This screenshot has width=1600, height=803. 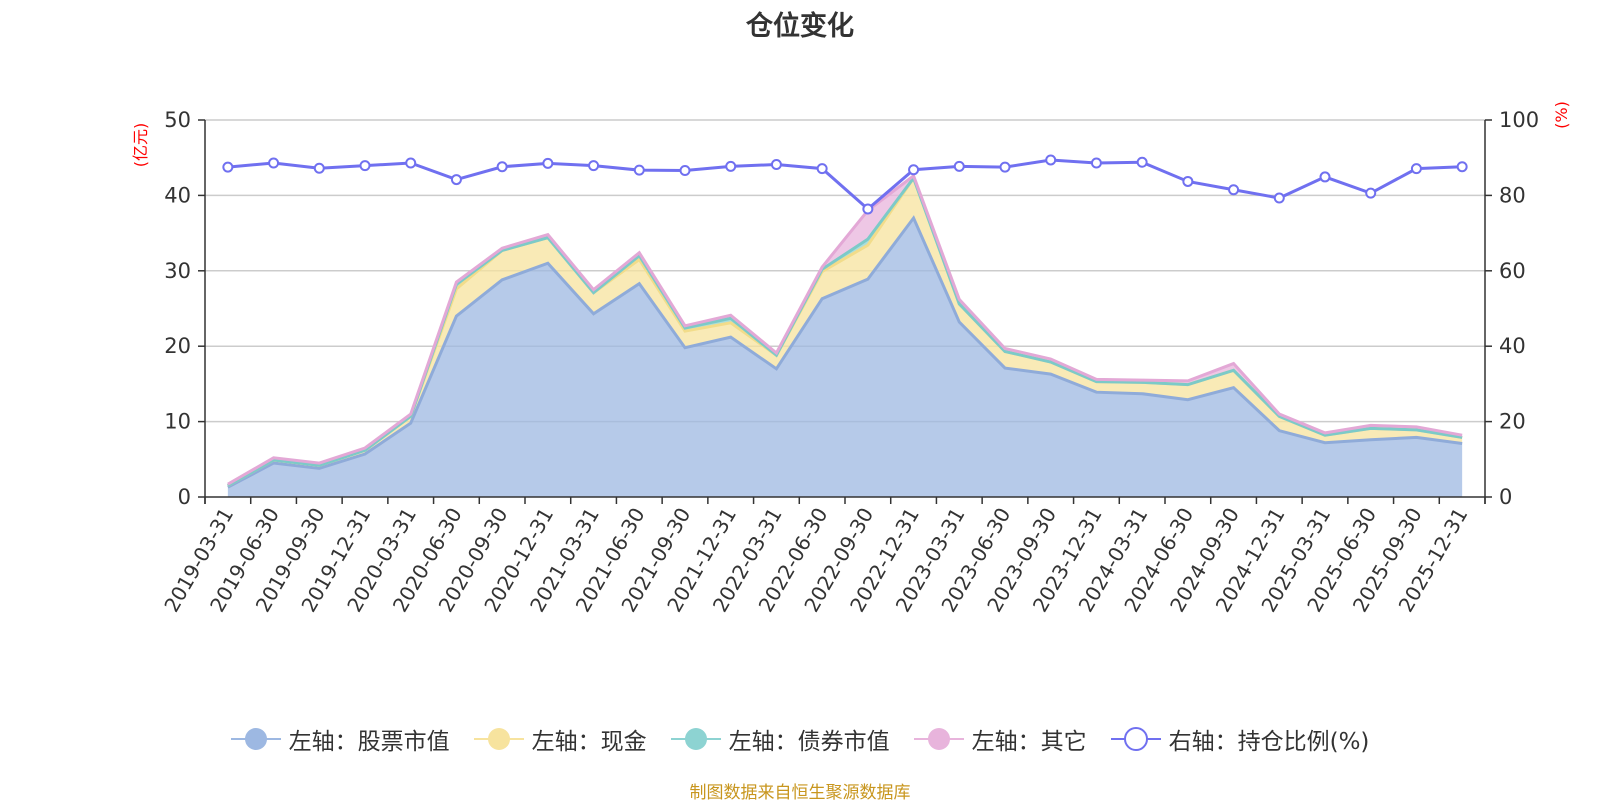 I want to click on ratio-line, so click(x=845, y=184).